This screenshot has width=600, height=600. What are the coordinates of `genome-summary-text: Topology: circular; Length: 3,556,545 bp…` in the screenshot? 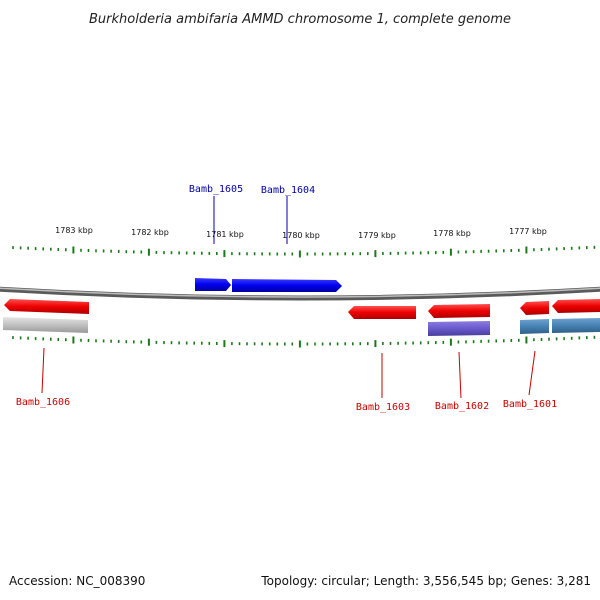 It's located at (425, 581).